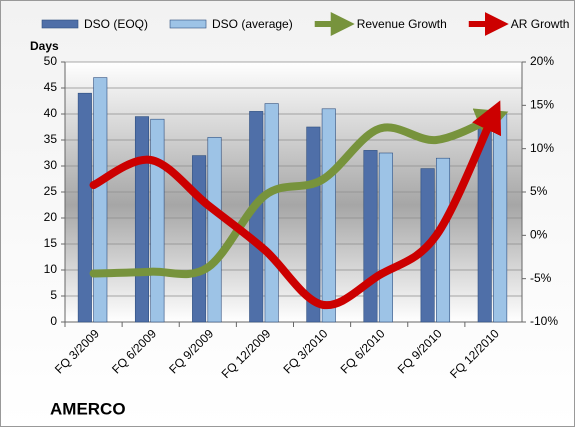 This screenshot has height=432, width=575. What do you see at coordinates (53, 321) in the screenshot?
I see `y-tick-label: 0` at bounding box center [53, 321].